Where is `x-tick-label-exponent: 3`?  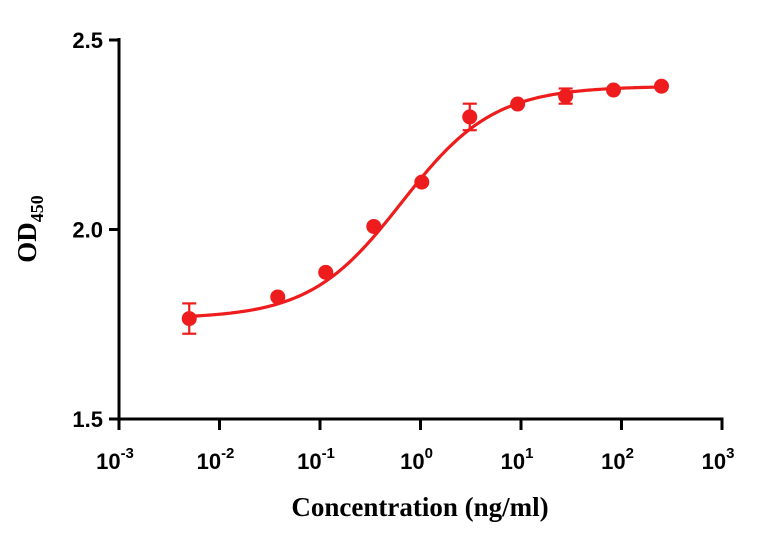
x-tick-label-exponent: 3 is located at coordinates (730, 453).